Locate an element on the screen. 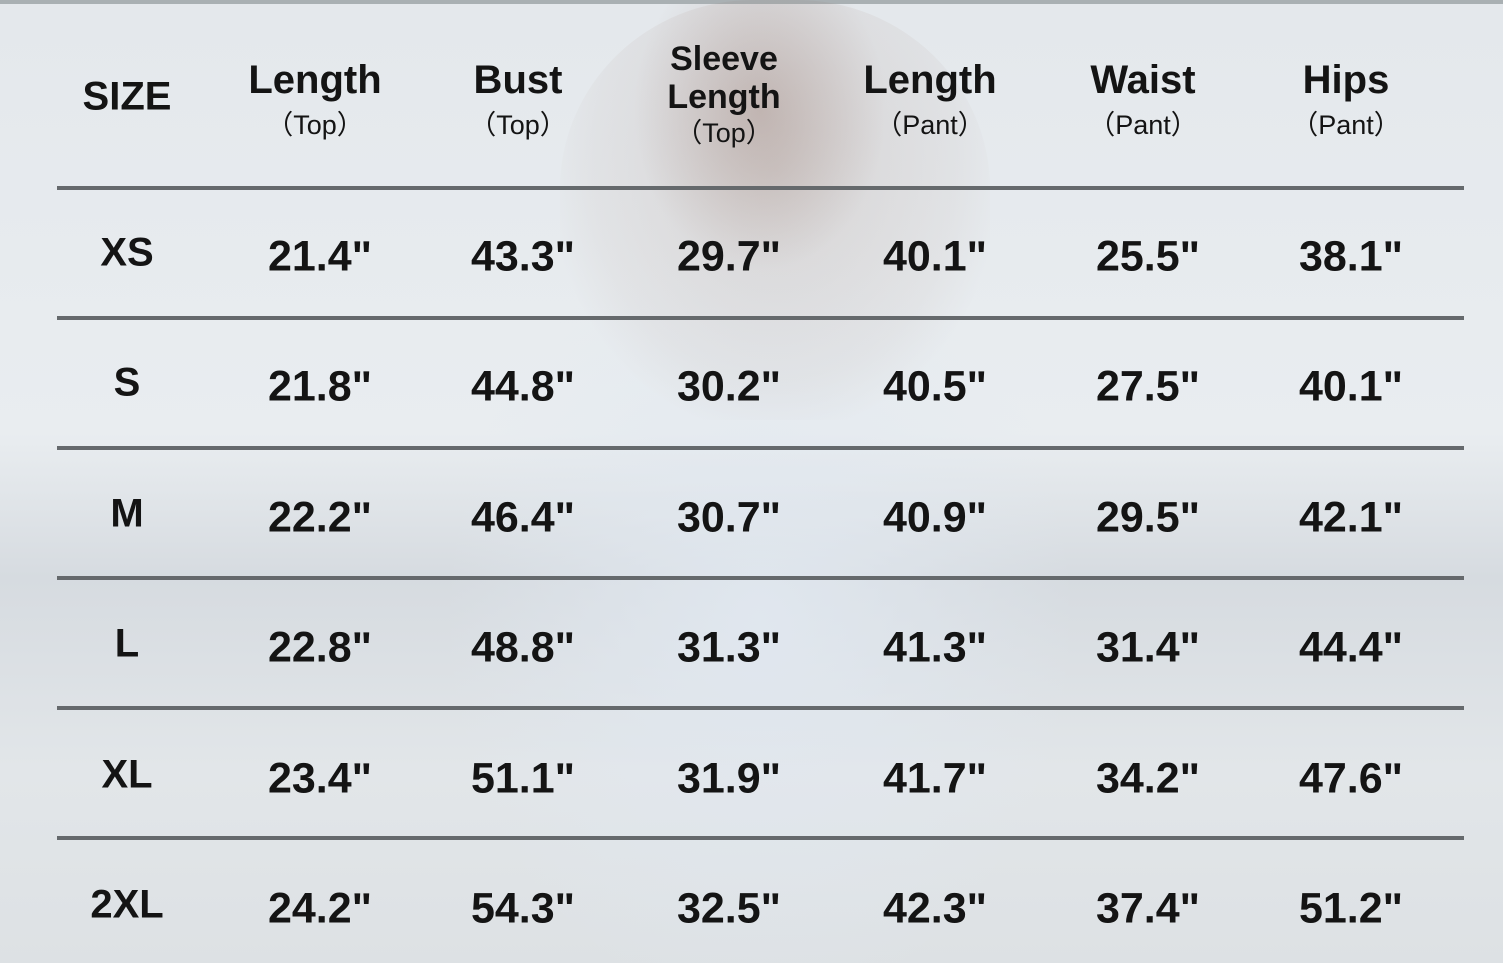  column-header-title: Waist is located at coordinates (1143, 80).